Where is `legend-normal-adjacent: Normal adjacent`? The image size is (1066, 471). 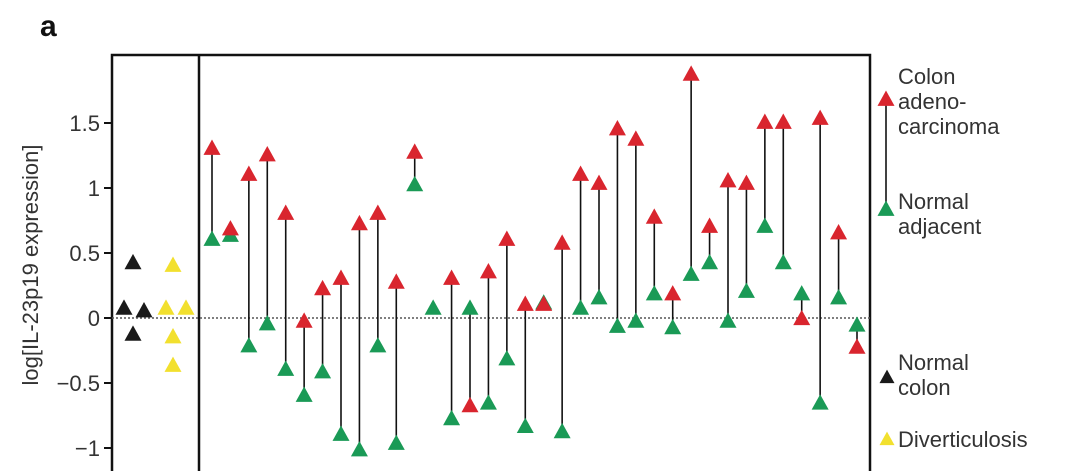
legend-normal-adjacent: Normal adjacent is located at coordinates (939, 214).